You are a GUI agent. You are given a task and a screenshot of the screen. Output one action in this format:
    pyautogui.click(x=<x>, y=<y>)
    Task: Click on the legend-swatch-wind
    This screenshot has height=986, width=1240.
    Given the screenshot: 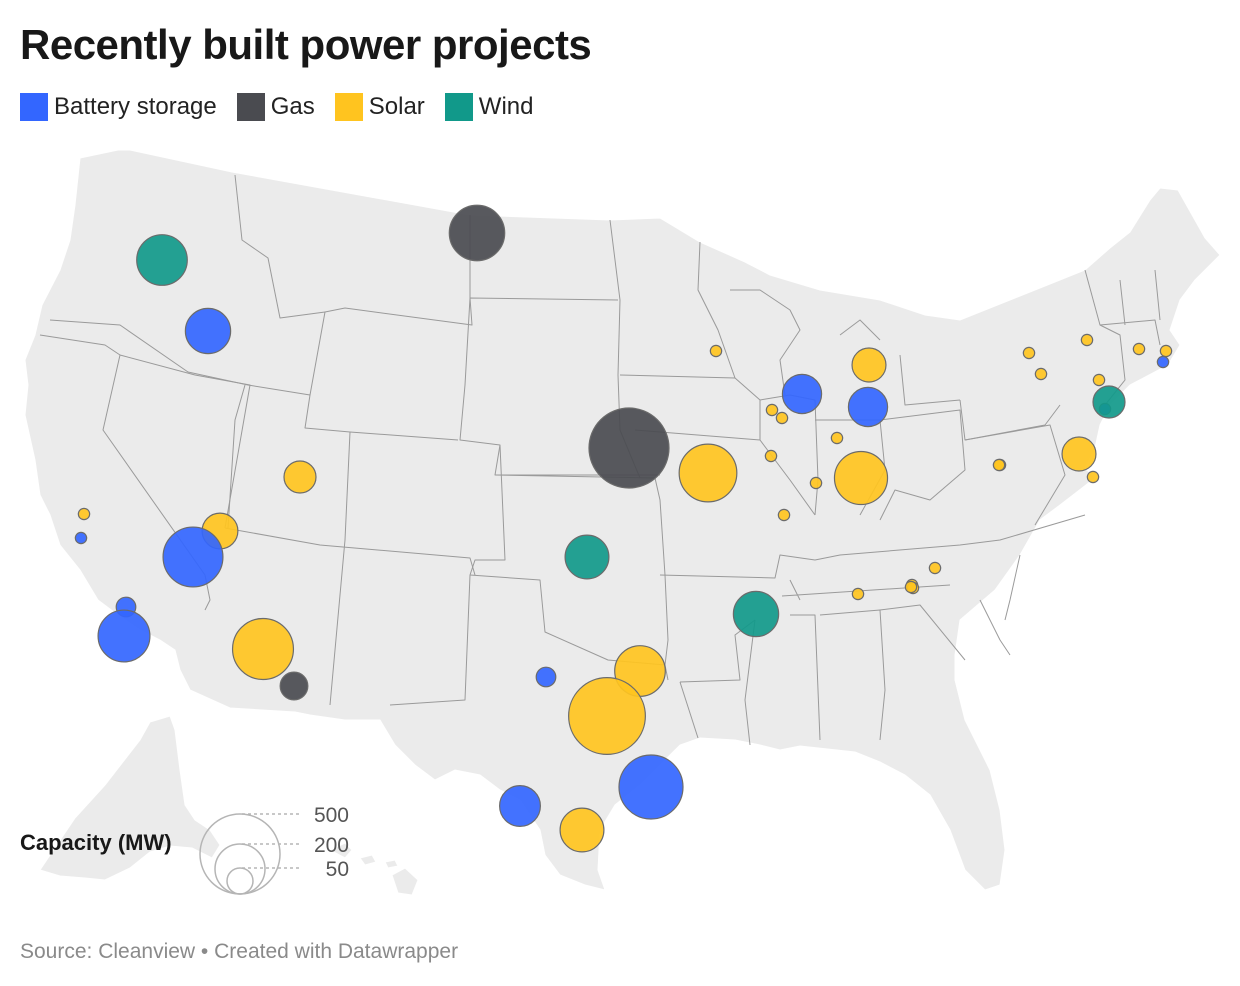 What is the action you would take?
    pyautogui.click(x=458, y=107)
    